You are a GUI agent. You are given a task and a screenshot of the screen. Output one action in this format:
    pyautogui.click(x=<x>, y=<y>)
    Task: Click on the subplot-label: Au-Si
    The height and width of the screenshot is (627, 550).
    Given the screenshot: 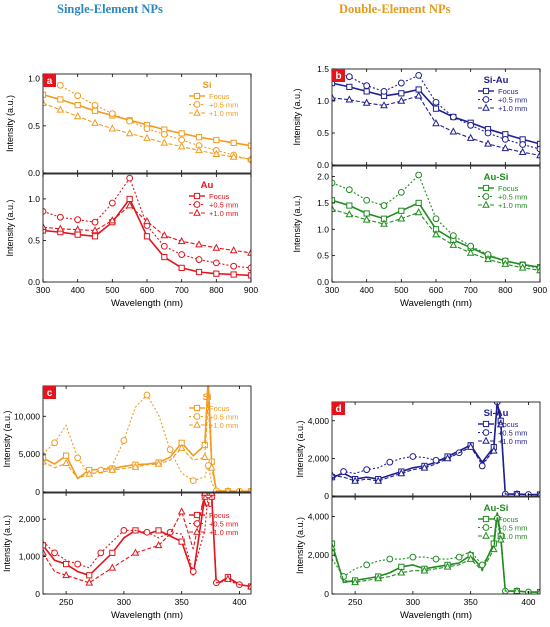 What is the action you would take?
    pyautogui.click(x=496, y=177)
    